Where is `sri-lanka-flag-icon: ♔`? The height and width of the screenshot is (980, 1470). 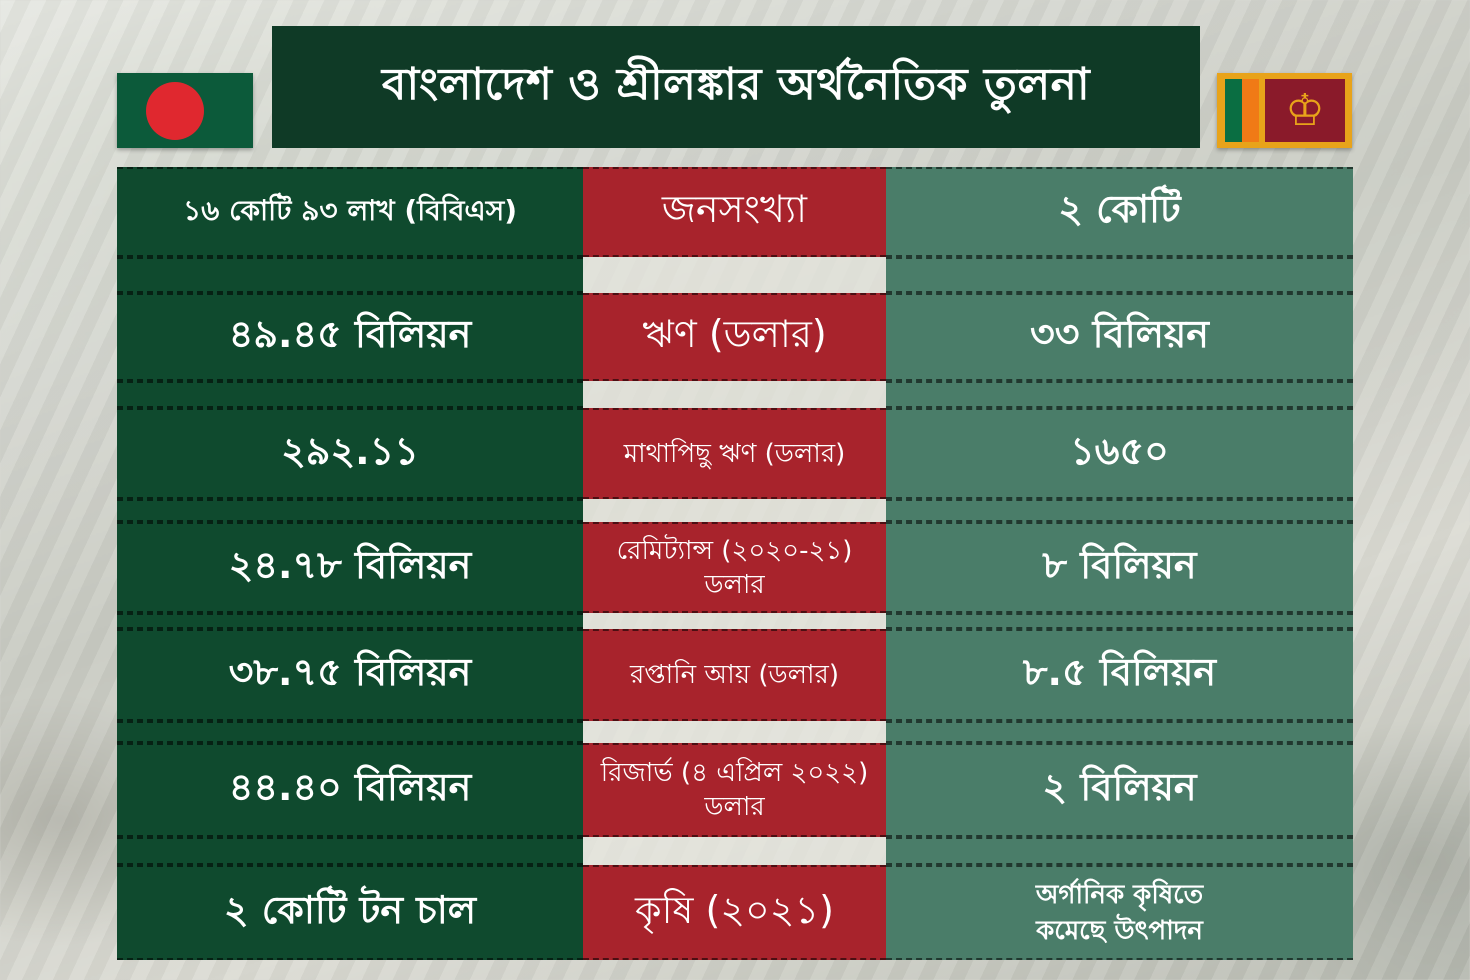 sri-lanka-flag-icon: ♔ is located at coordinates (1284, 110).